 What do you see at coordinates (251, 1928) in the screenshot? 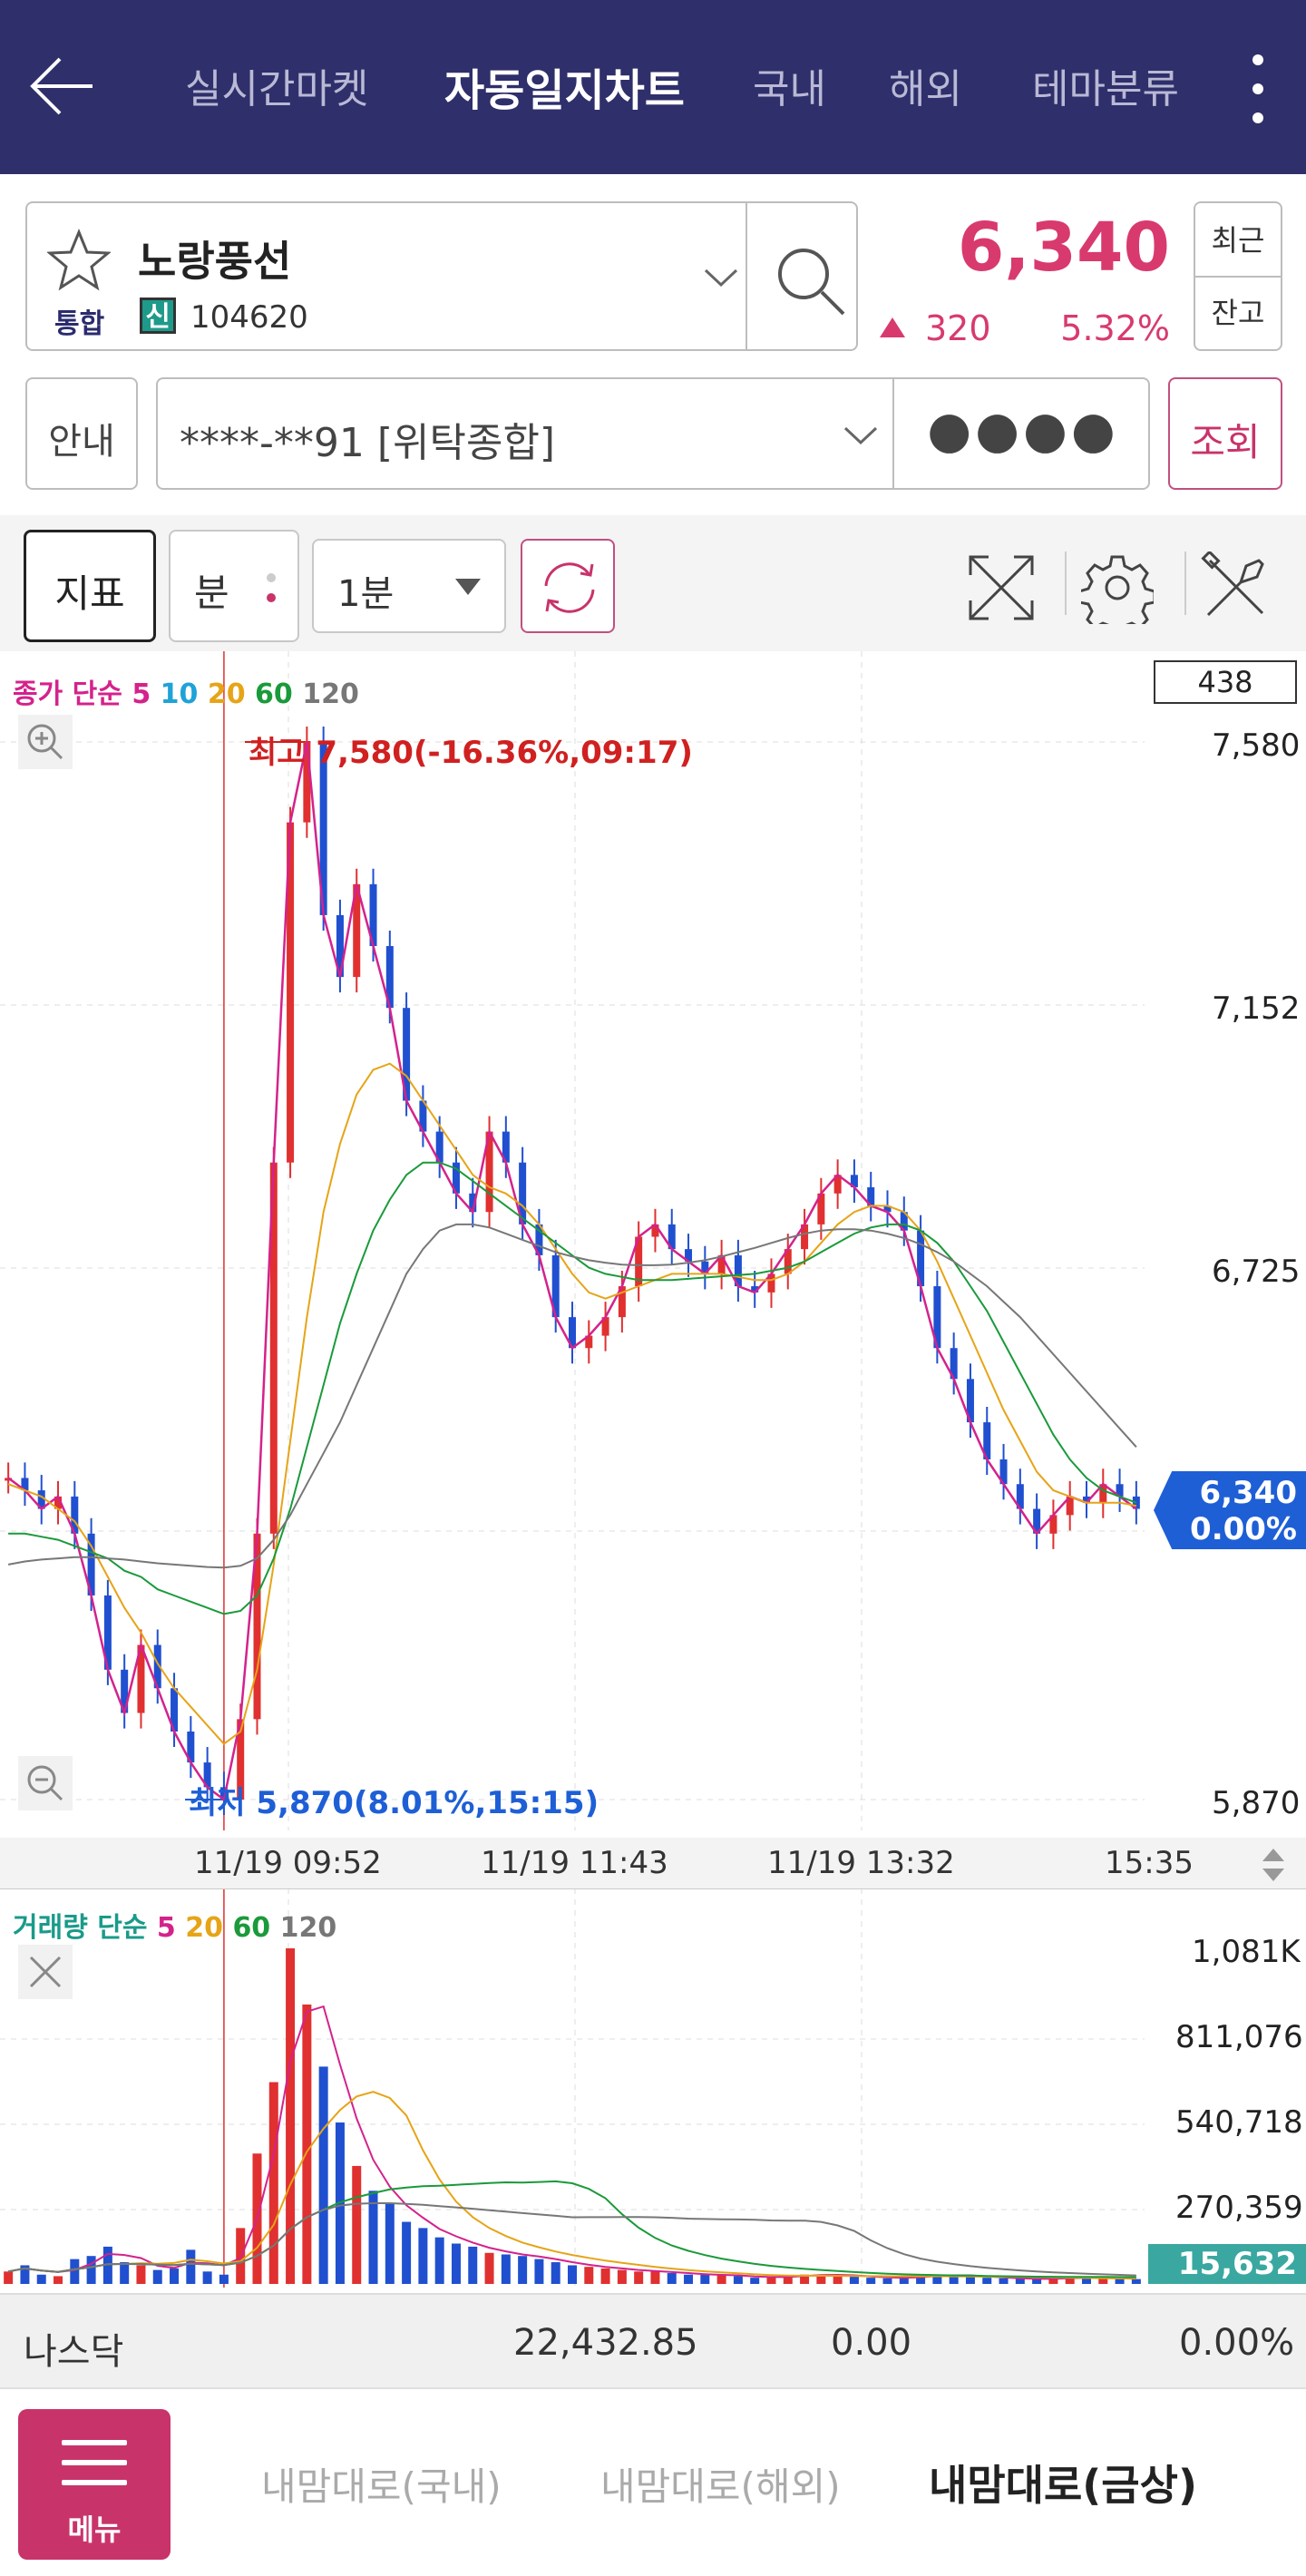
I see `vma60-label: 60` at bounding box center [251, 1928].